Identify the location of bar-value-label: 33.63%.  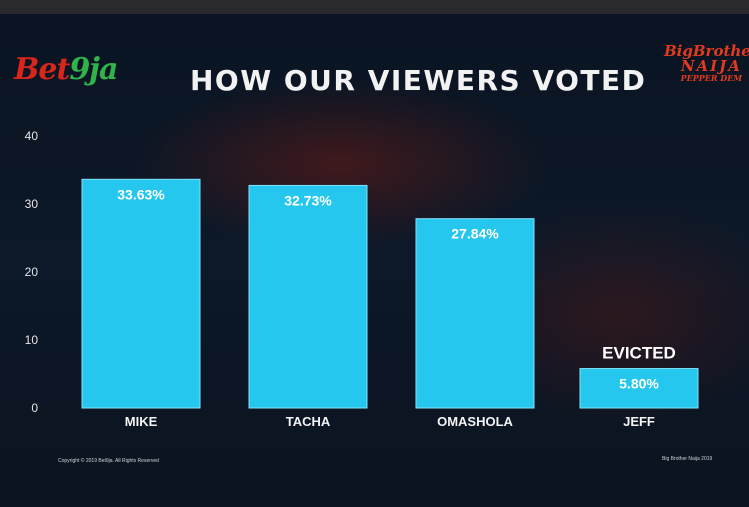
(141, 194).